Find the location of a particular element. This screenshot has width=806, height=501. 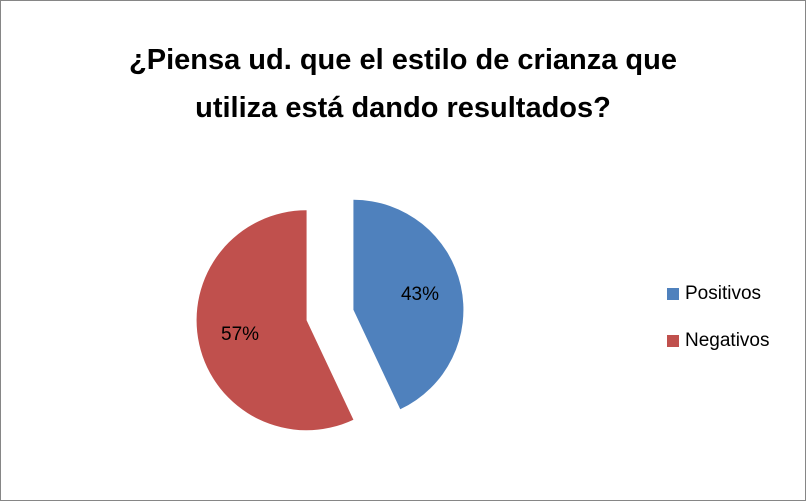

data-label: 43% is located at coordinates (420, 294).